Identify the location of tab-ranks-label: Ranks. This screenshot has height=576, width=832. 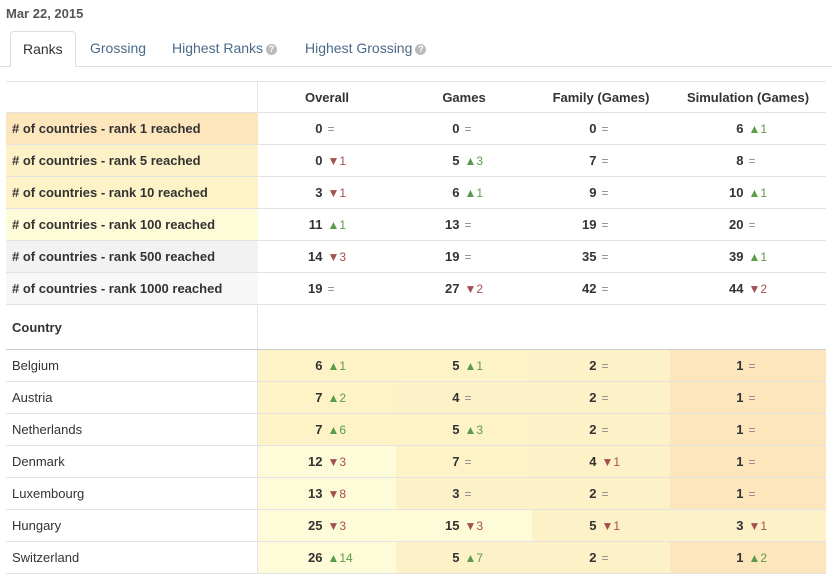
(43, 49).